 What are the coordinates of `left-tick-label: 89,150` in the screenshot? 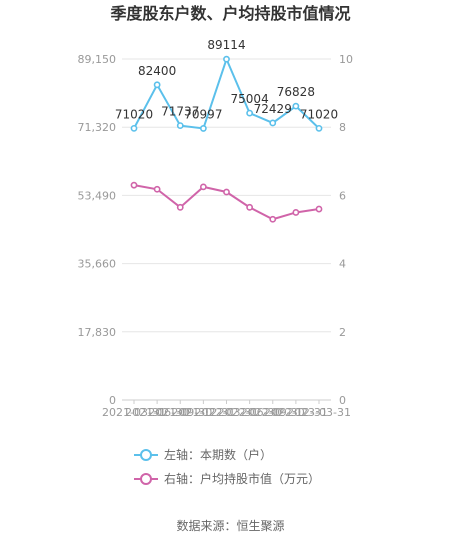 It's located at (97, 59).